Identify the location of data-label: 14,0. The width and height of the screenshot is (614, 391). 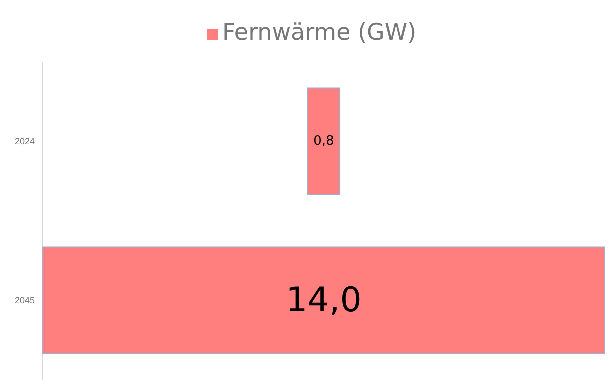
(324, 300).